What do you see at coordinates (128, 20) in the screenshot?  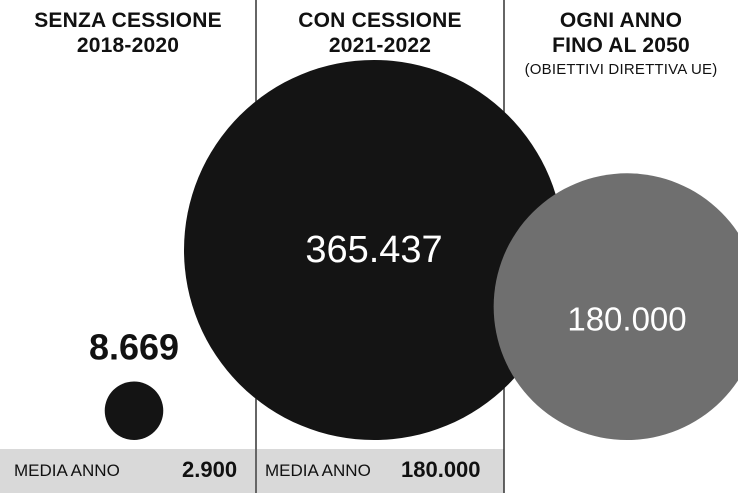 I see `header-line: SENZA CESSIONE` at bounding box center [128, 20].